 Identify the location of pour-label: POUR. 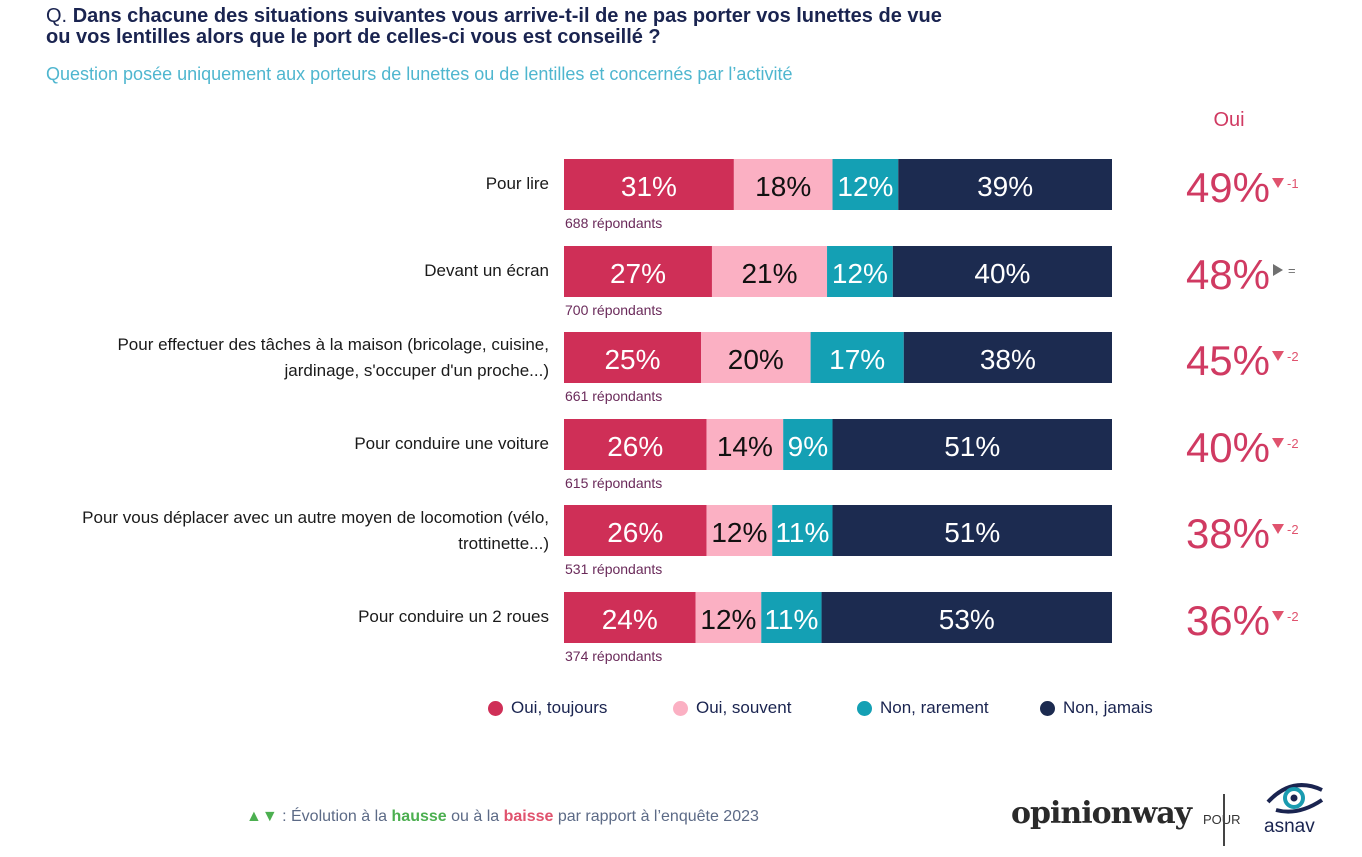
(1222, 819).